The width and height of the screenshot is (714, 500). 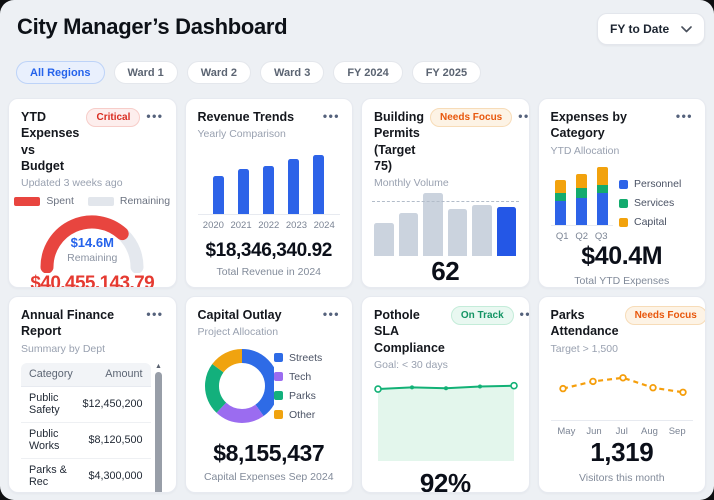 I want to click on column-header-category: Category, so click(x=51, y=374).